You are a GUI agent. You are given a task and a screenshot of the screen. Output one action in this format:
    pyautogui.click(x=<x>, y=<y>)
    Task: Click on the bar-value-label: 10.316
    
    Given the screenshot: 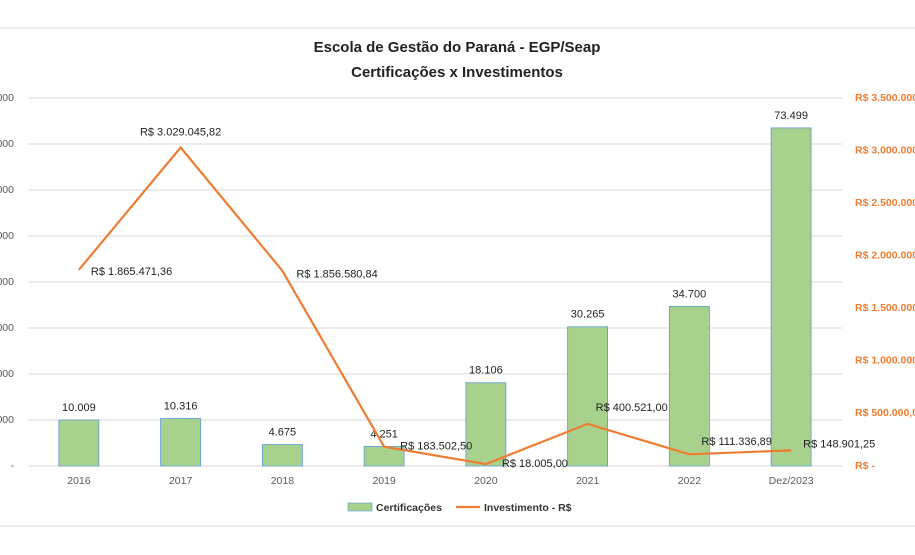 What is the action you would take?
    pyautogui.click(x=181, y=406)
    